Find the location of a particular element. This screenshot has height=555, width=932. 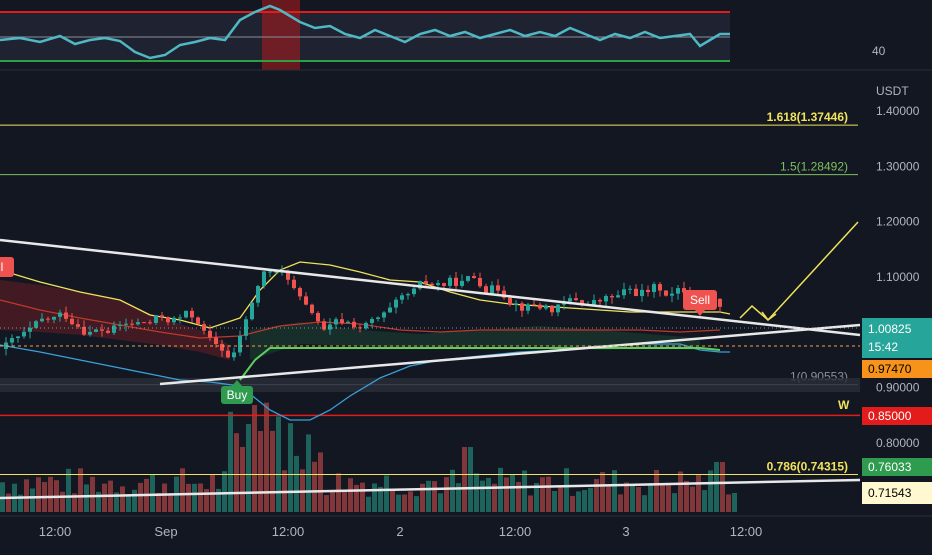

sell-signal-left-label: ll is located at coordinates (1, 267).